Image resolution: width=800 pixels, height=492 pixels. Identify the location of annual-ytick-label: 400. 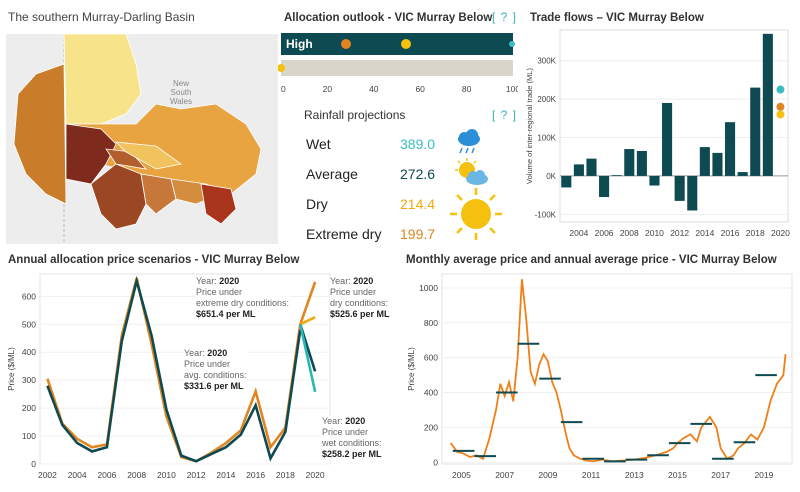
(29, 352).